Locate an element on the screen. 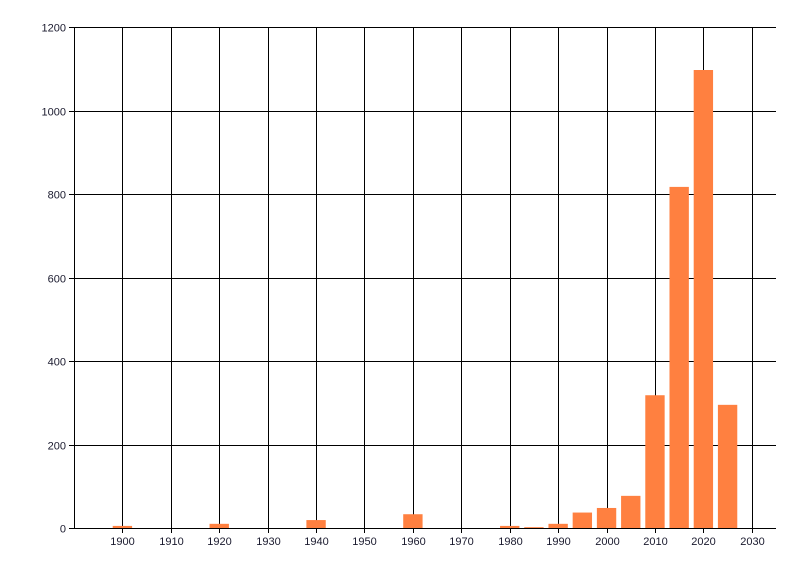  x-tick-label: 1940 is located at coordinates (316, 542).